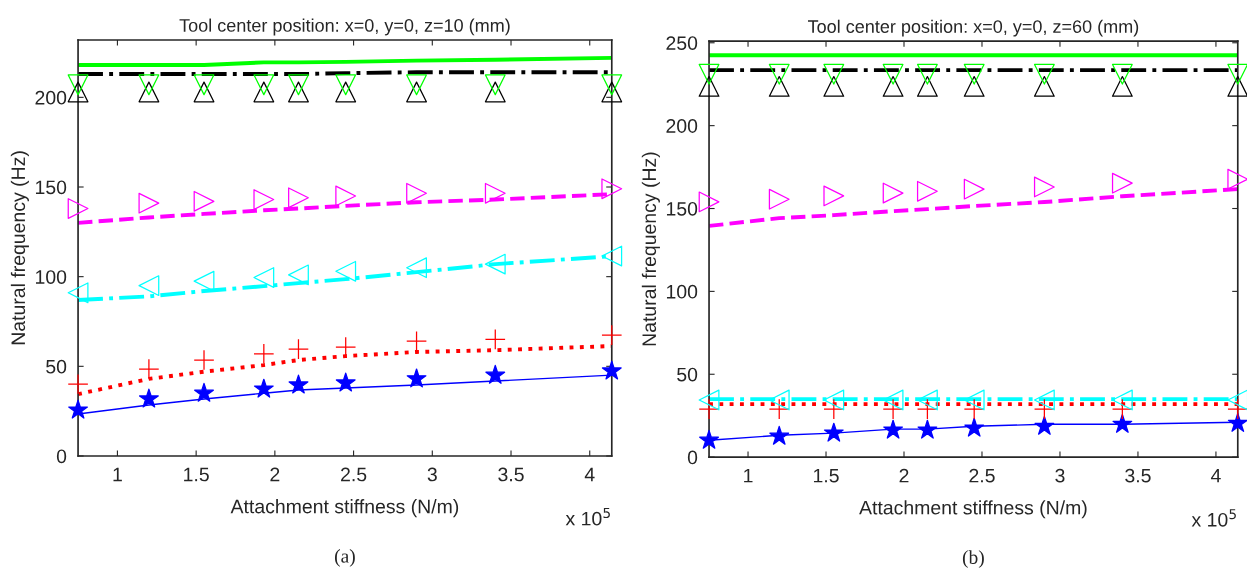 The height and width of the screenshot is (575, 1247). What do you see at coordinates (587, 516) in the screenshot?
I see `text: x 10$^{5}$` at bounding box center [587, 516].